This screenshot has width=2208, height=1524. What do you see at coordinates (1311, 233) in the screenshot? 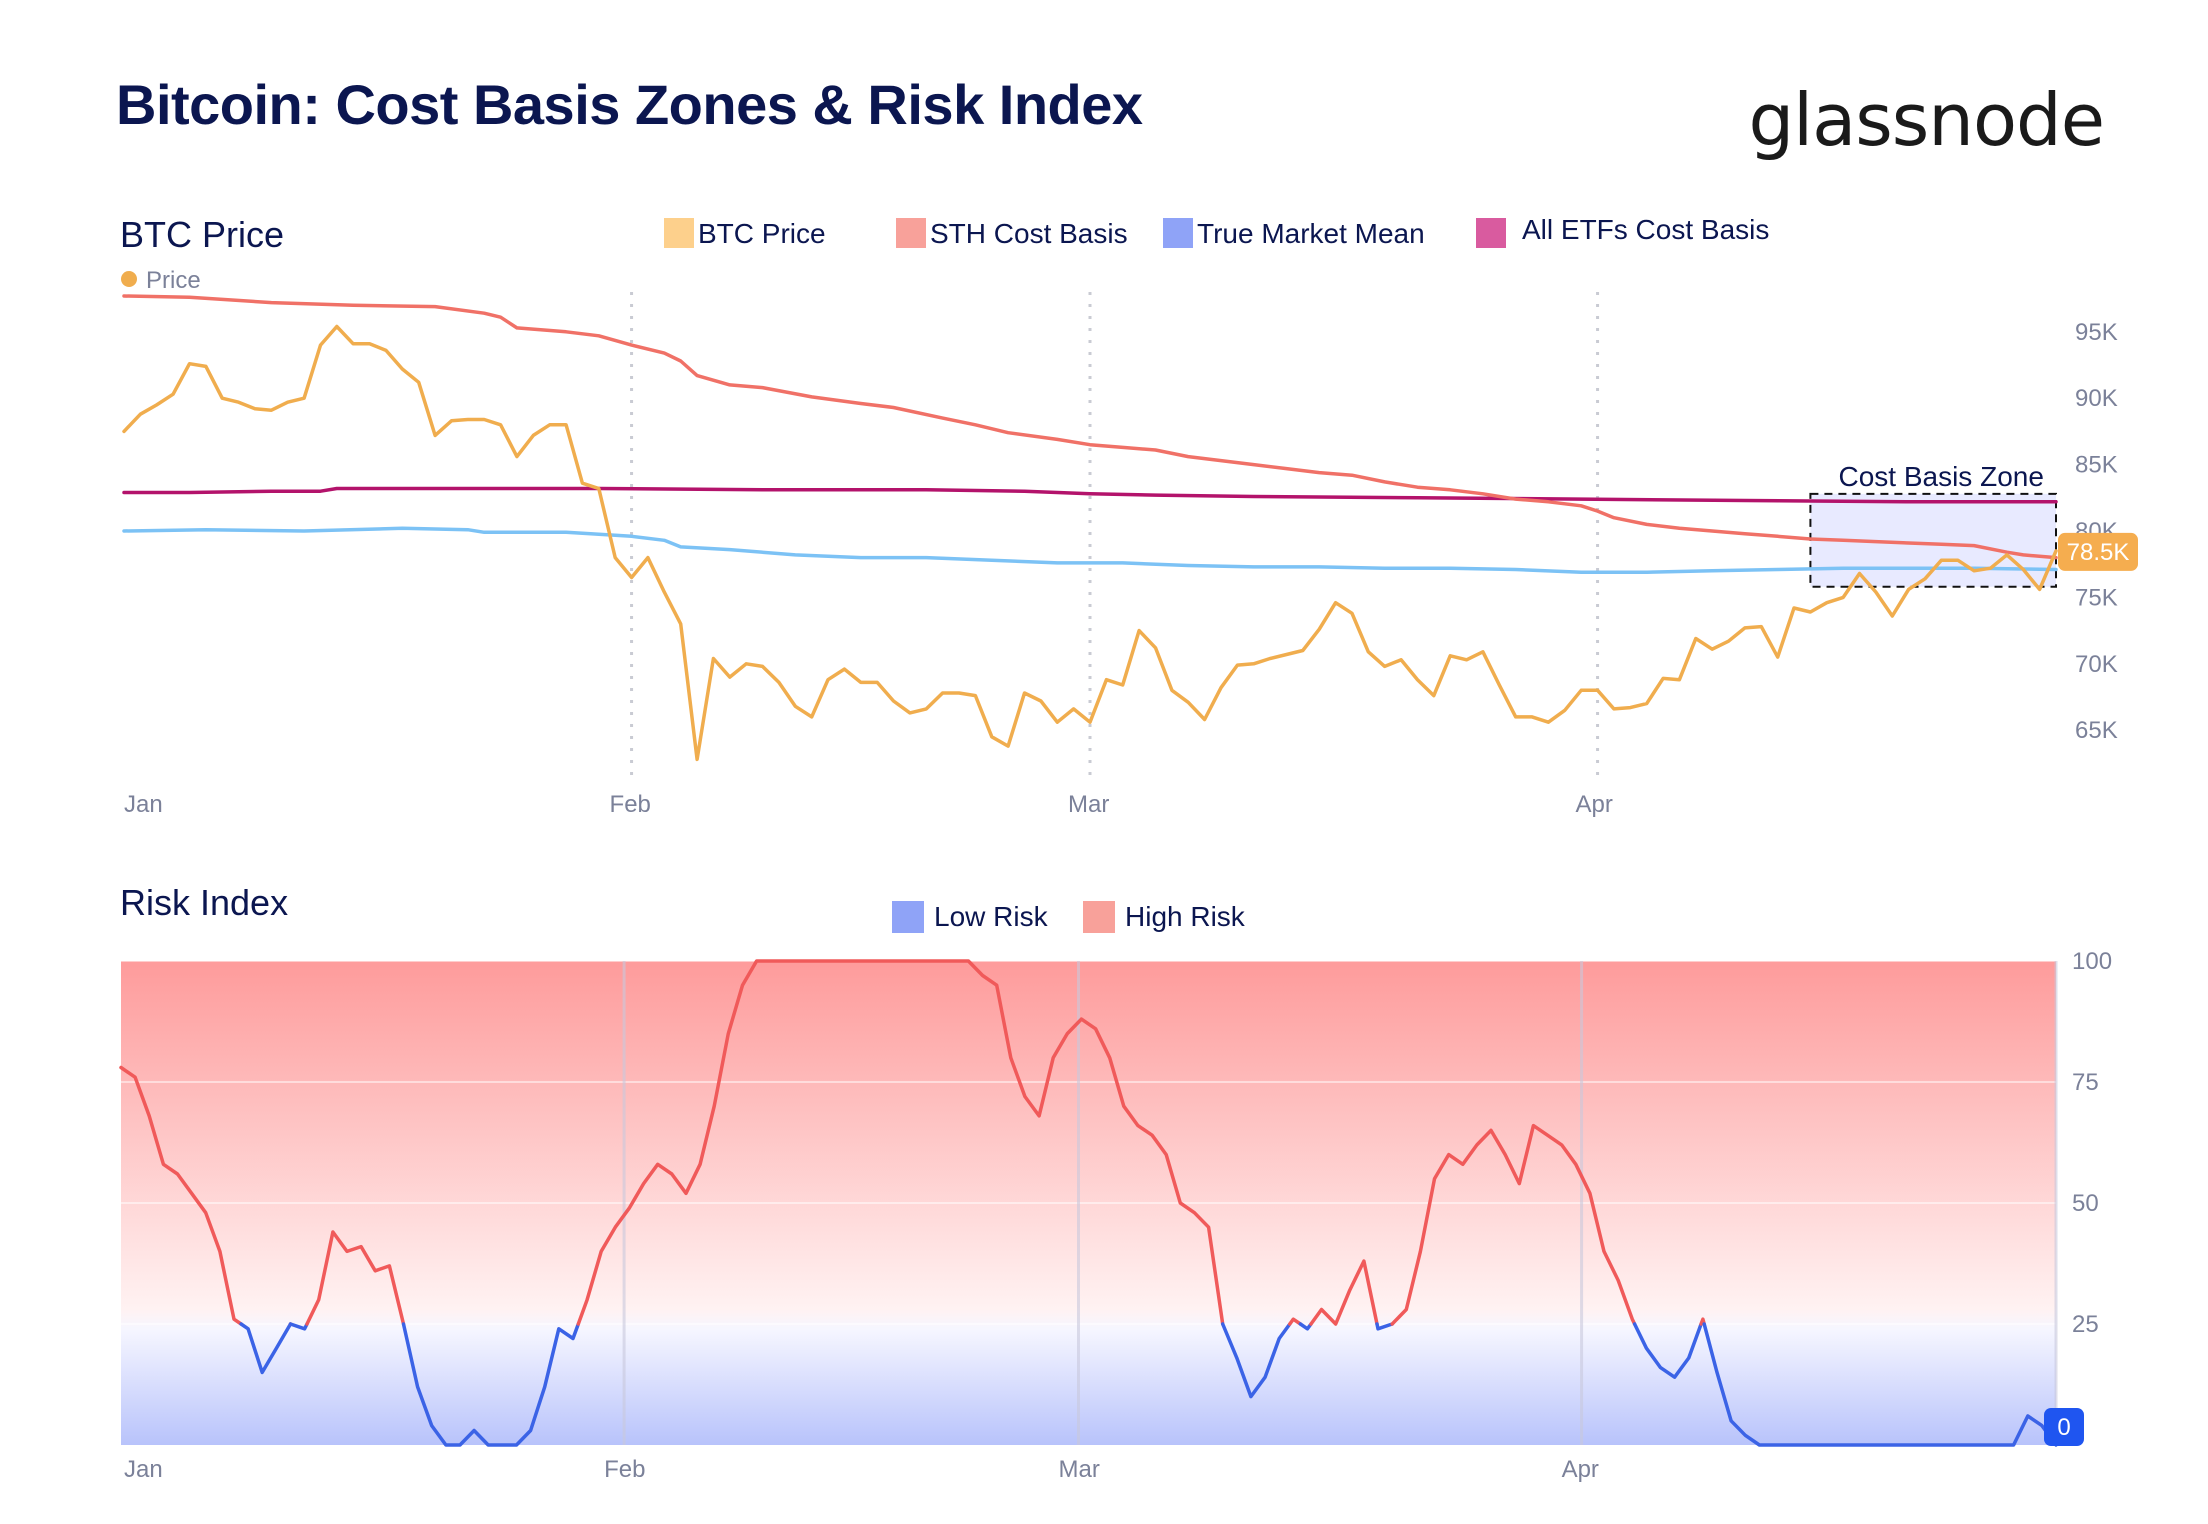
I see `legend-label-true-market-mean: True Market Mean` at bounding box center [1311, 233].